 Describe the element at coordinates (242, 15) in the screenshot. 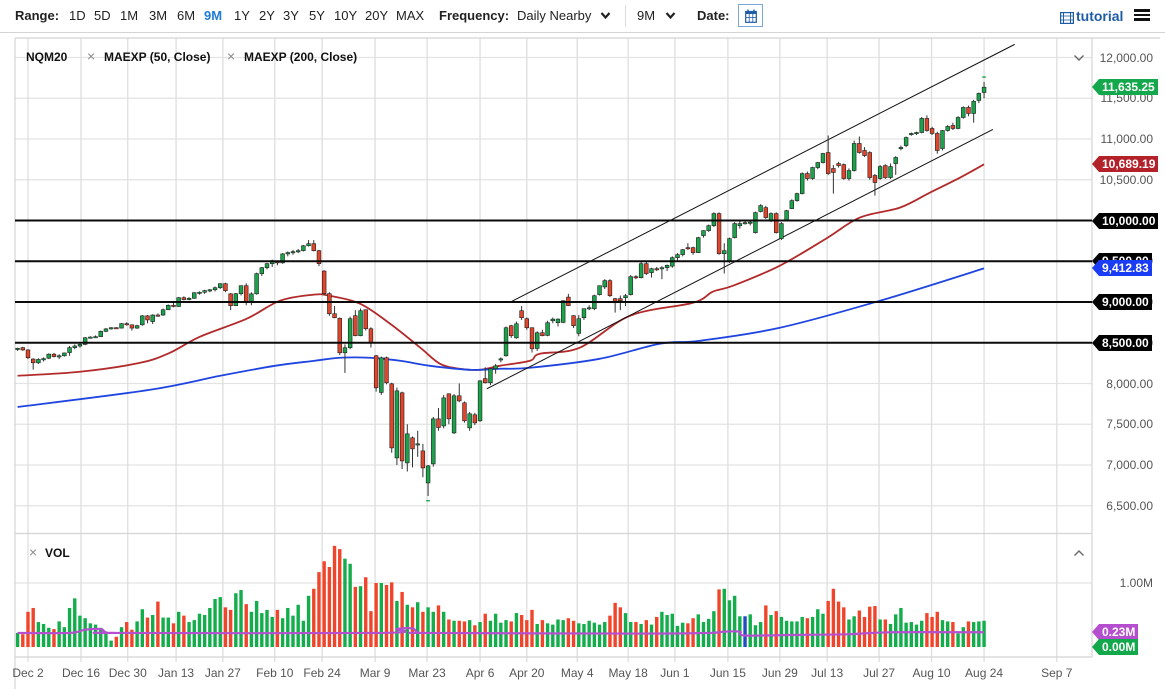

I see `range-1y: 1Y` at that location.